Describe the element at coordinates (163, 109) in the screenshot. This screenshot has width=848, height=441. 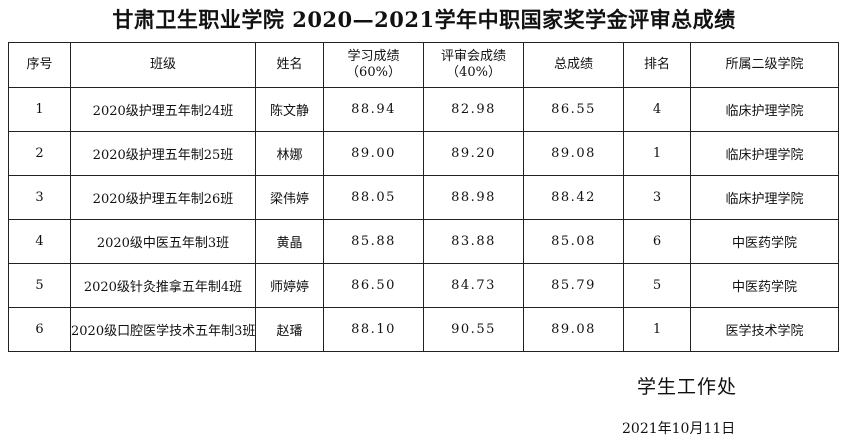
I see `table-cell: 2020级护理五年制24班` at that location.